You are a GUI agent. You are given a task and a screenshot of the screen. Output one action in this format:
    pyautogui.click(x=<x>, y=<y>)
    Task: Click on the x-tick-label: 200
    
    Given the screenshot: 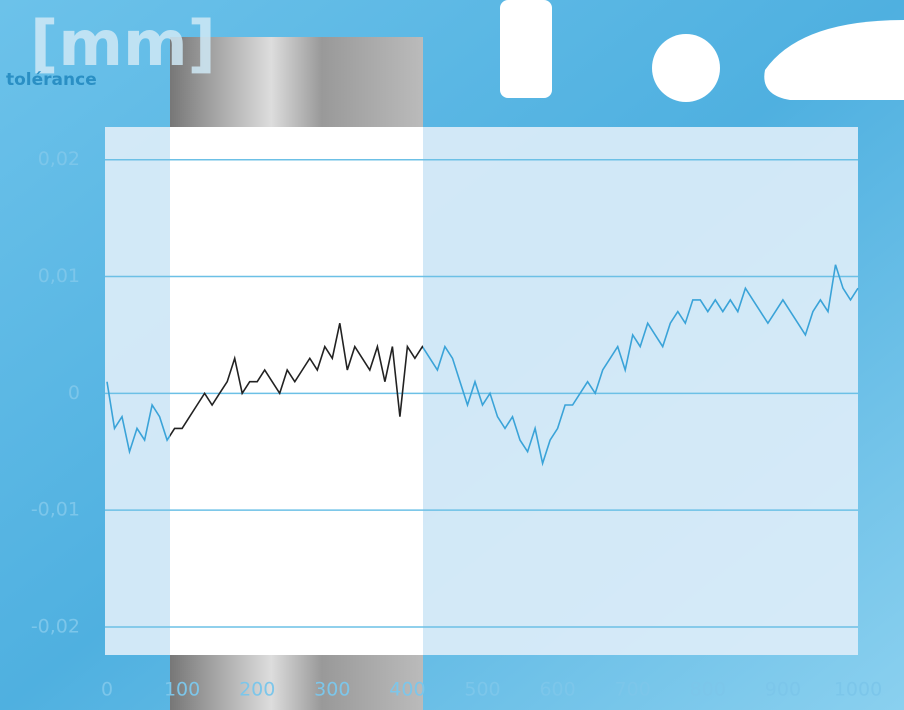 What is the action you would take?
    pyautogui.click(x=257, y=690)
    